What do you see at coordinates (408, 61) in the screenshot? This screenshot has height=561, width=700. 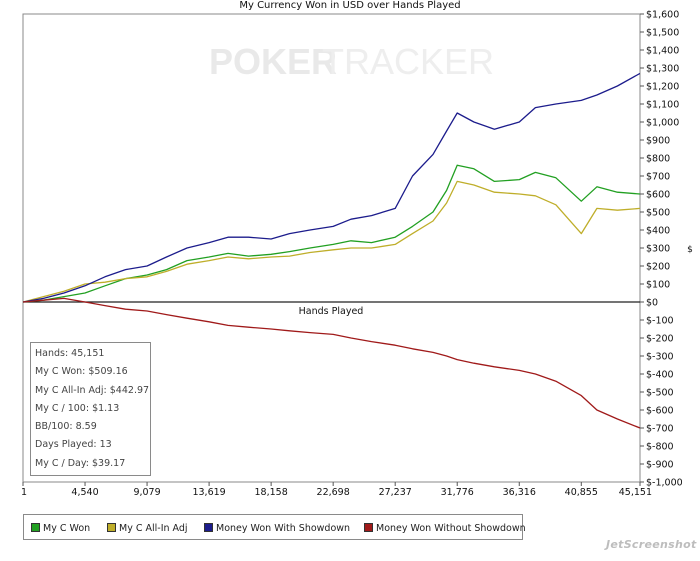 I see `watermark-light-text: TRACKER` at bounding box center [408, 61].